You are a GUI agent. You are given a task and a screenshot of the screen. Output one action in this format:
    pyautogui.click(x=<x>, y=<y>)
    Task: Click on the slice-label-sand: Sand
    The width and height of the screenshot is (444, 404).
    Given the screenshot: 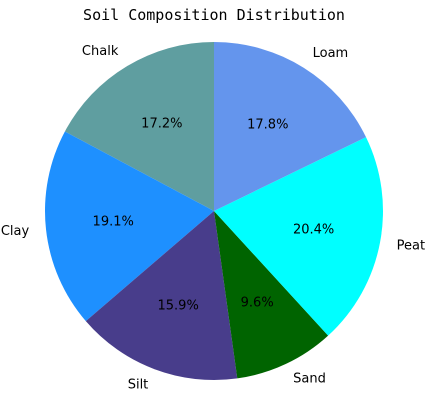 What is the action you would take?
    pyautogui.click(x=309, y=379)
    